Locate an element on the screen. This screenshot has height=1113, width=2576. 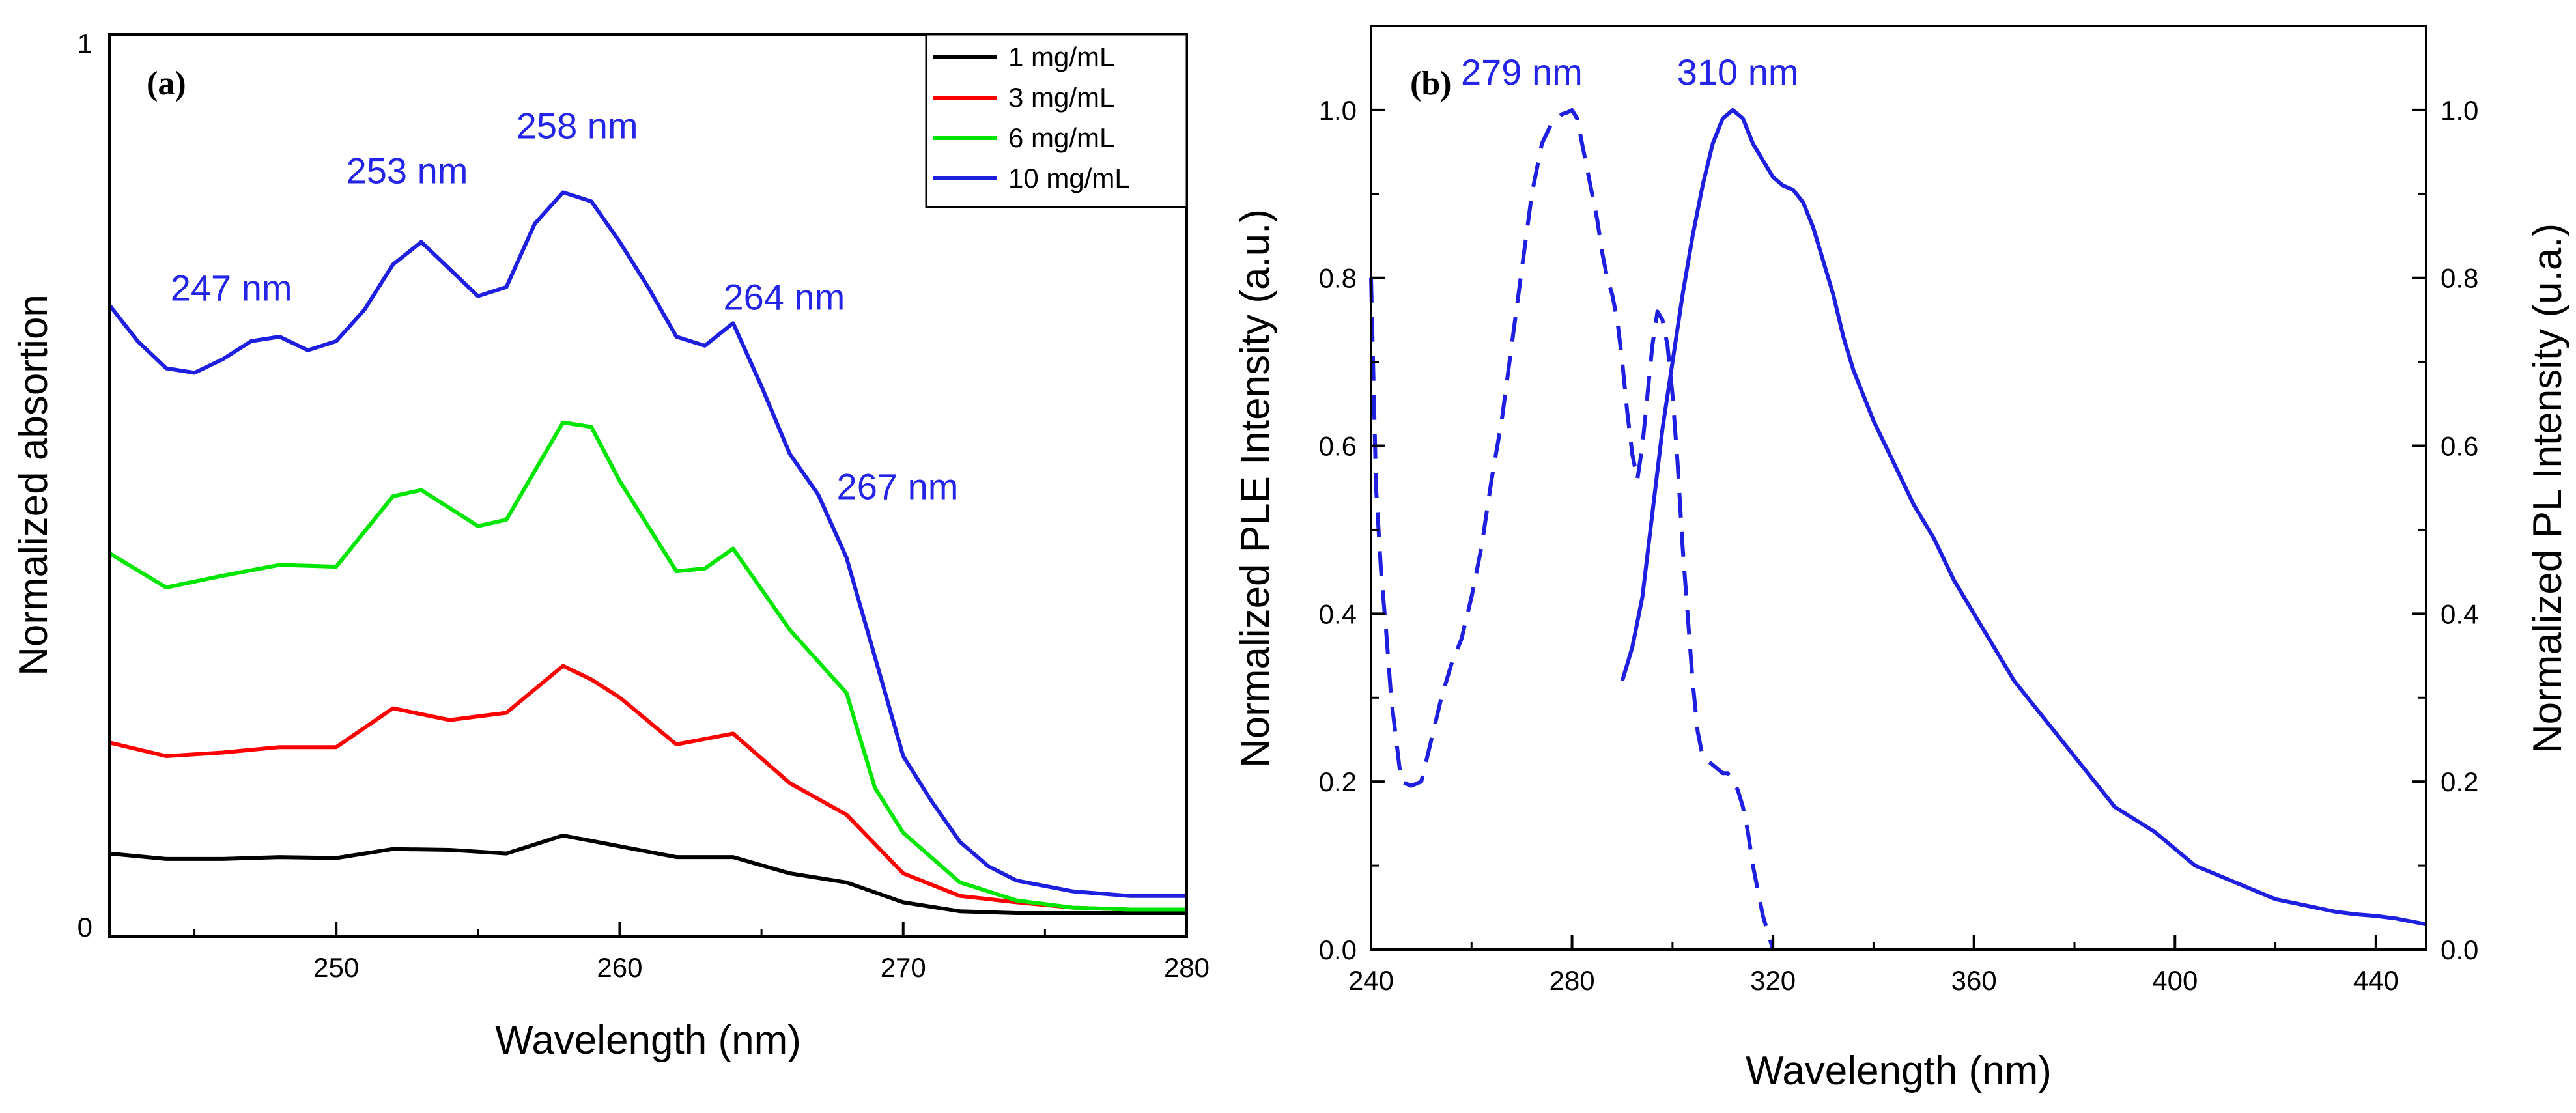
peak-annotation: 310 nm is located at coordinates (1738, 71).